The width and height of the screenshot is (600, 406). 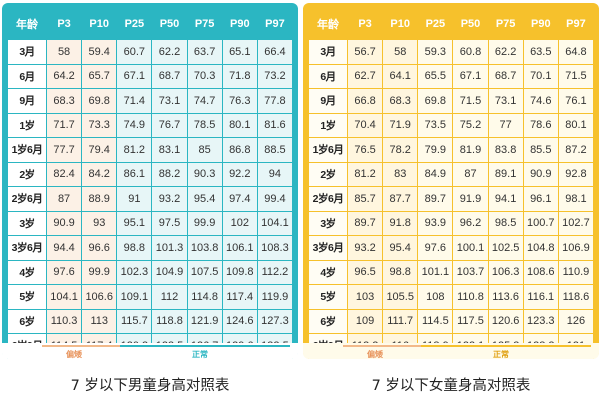 I want to click on height-cell: 63.5, so click(x=540, y=52).